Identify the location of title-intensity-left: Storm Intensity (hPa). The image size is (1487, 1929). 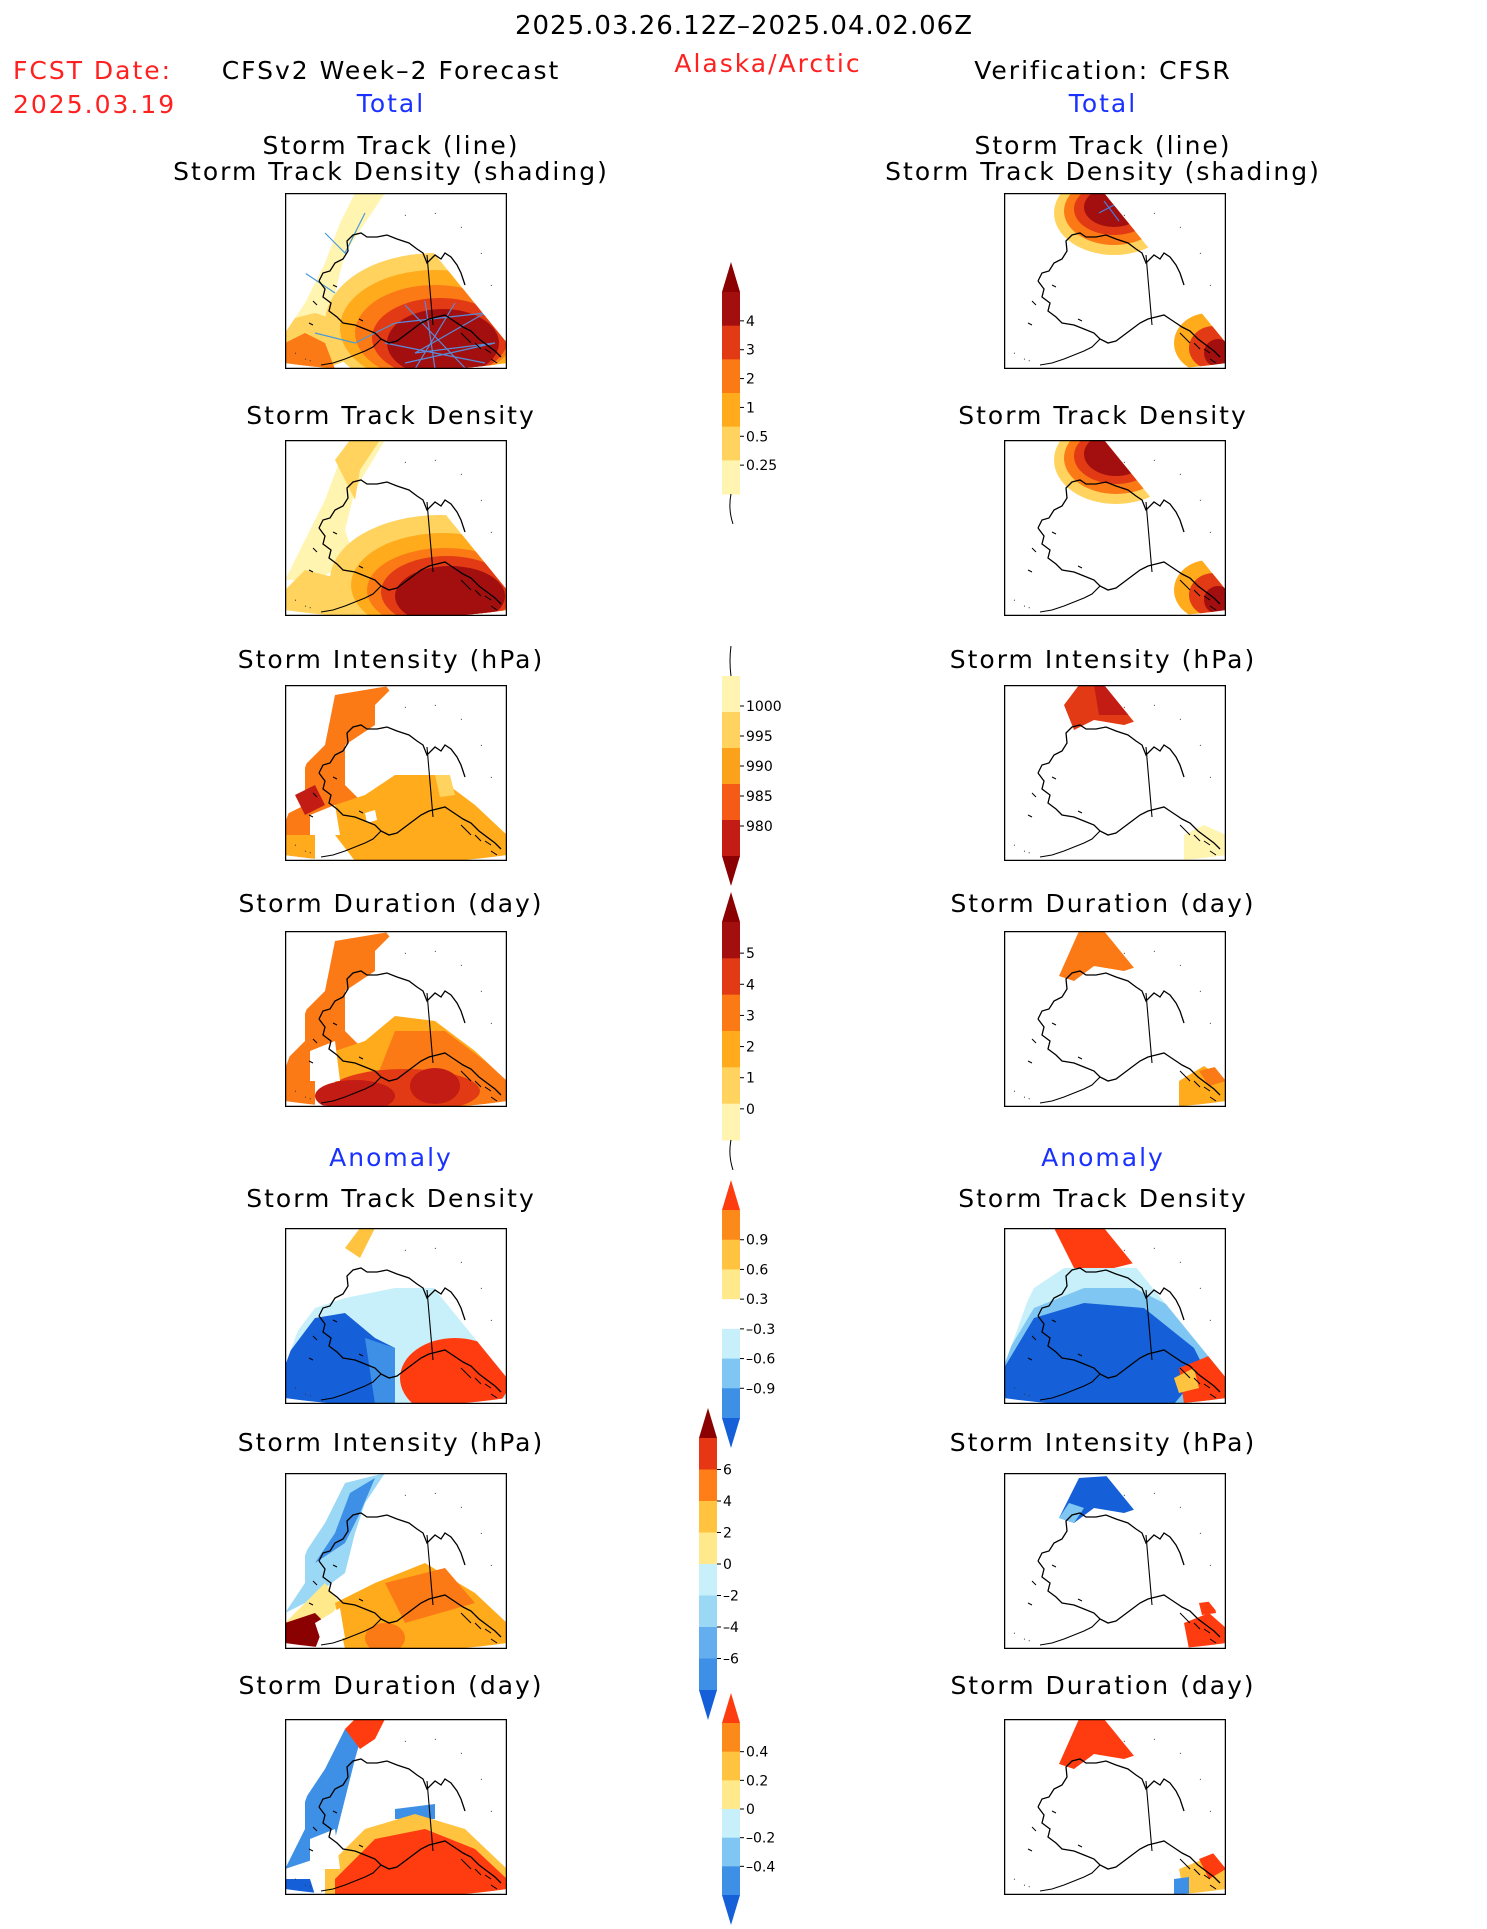
(391, 659).